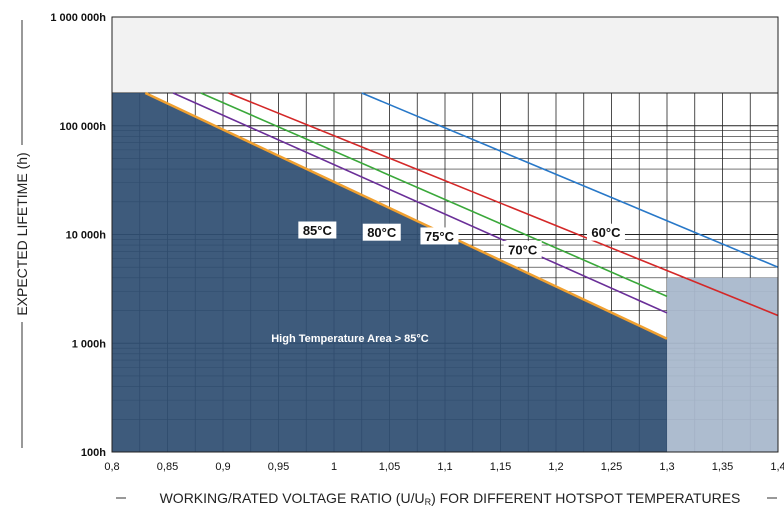 This screenshot has width=784, height=514. I want to click on y-axis-ticks: 100h 1 000h 10 000h 100 000h 1 000 000h, so click(78, 235).